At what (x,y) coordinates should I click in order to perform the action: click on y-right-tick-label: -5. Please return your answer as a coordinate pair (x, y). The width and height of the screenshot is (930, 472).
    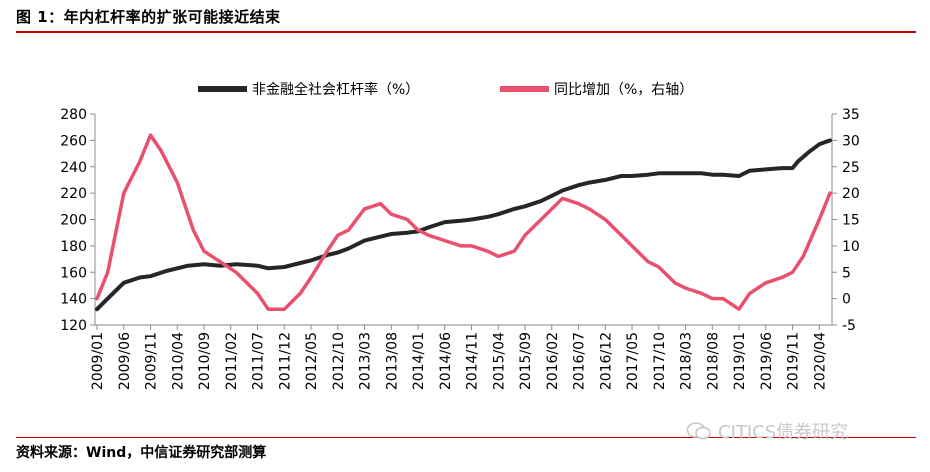
    Looking at the image, I should click on (849, 326).